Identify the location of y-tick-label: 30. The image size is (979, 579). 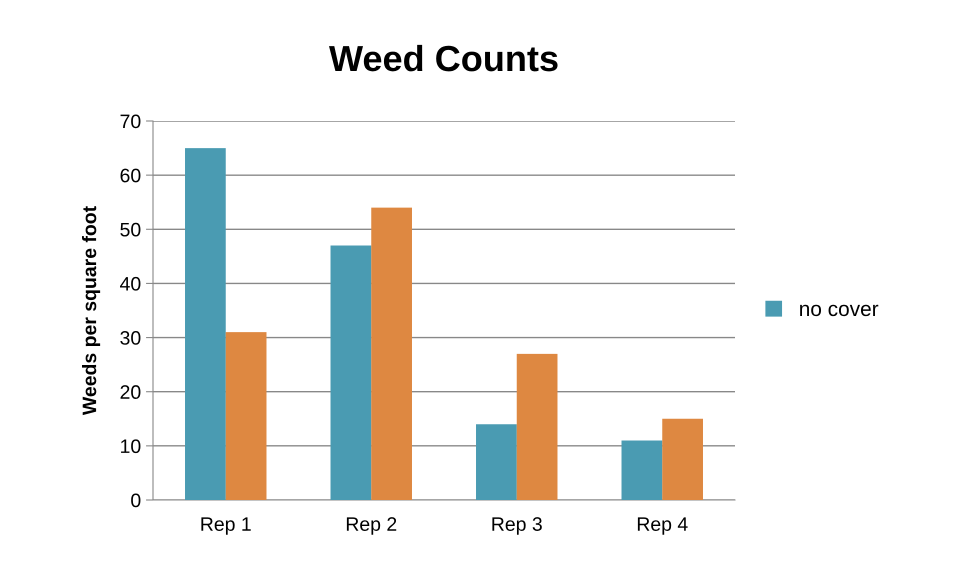
(130, 338).